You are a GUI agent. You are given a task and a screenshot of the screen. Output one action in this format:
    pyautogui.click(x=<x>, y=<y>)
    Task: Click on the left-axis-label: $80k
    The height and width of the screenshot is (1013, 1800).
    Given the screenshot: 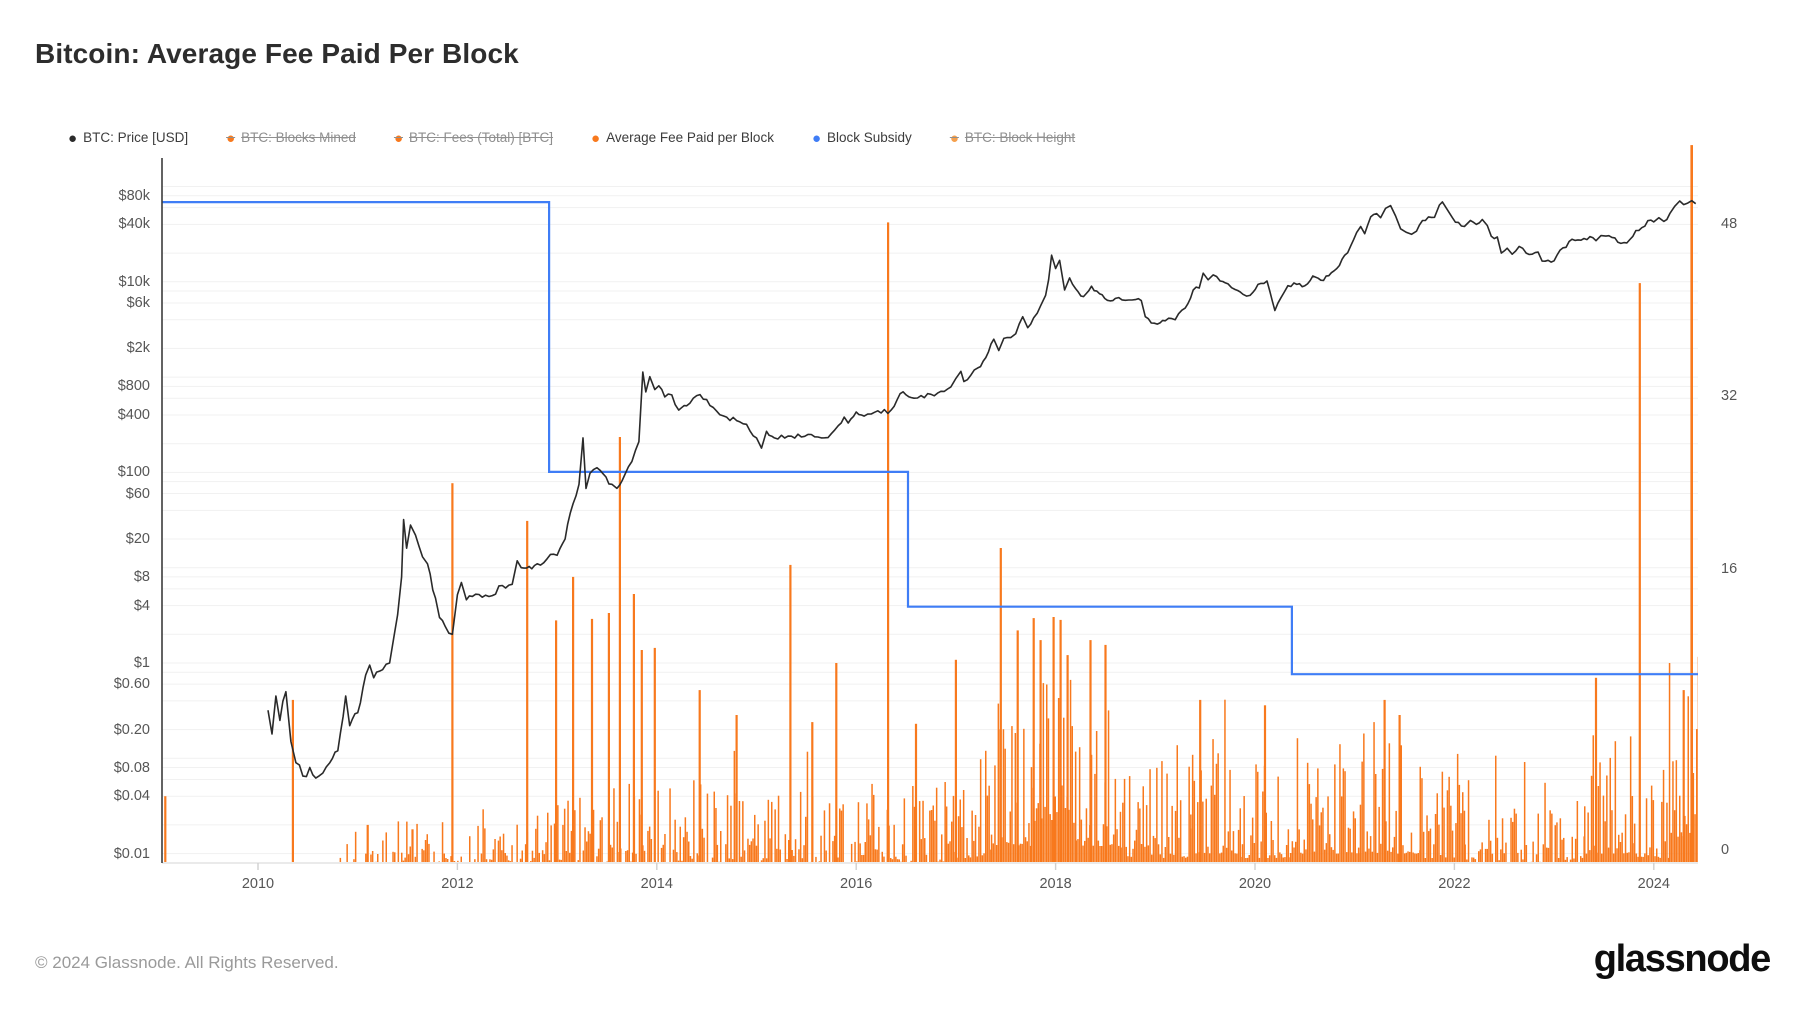 What is the action you would take?
    pyautogui.click(x=134, y=195)
    